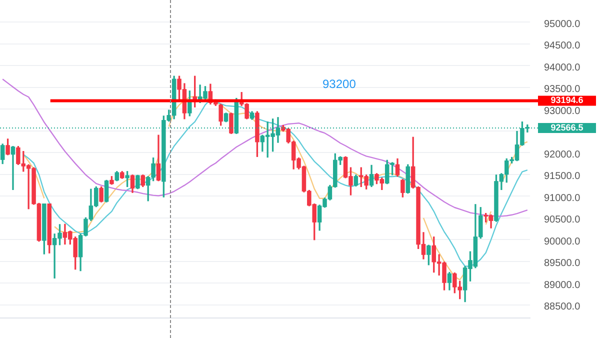 This screenshot has width=600, height=338. I want to click on candlestick, so click(13, 168).